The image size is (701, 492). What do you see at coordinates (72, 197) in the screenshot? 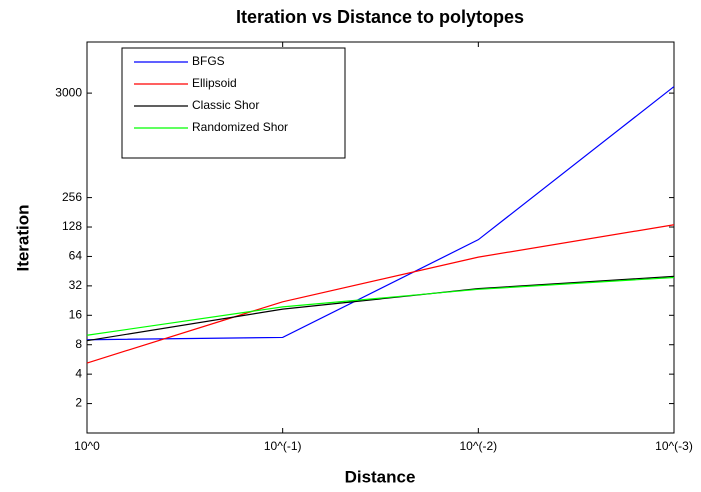
I see `y-tick-label: 256` at bounding box center [72, 197].